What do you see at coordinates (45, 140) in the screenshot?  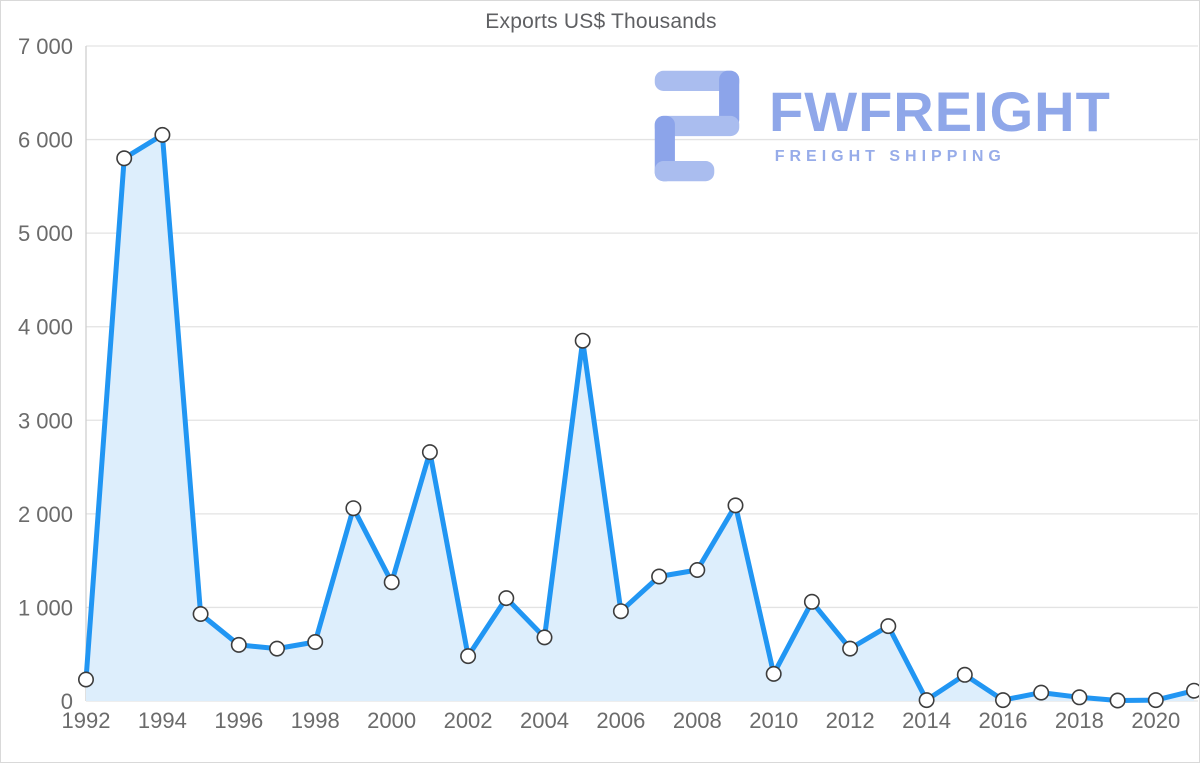 I see `svg-text: 6 000` at bounding box center [45, 140].